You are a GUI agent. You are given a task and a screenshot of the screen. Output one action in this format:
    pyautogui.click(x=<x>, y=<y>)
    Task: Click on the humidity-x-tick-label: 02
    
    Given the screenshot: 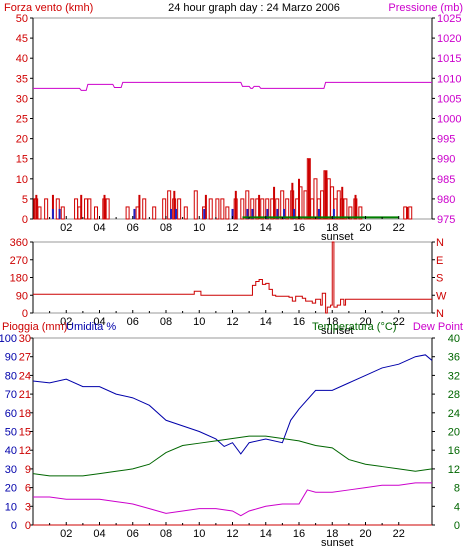 What is the action you would take?
    pyautogui.click(x=66, y=534)
    